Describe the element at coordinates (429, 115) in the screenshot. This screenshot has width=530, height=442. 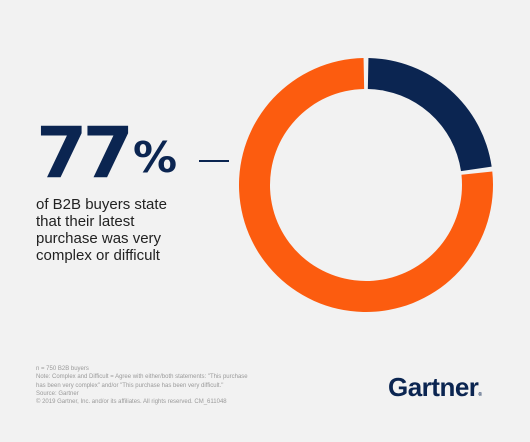
I see `donut-slice-navy` at that location.